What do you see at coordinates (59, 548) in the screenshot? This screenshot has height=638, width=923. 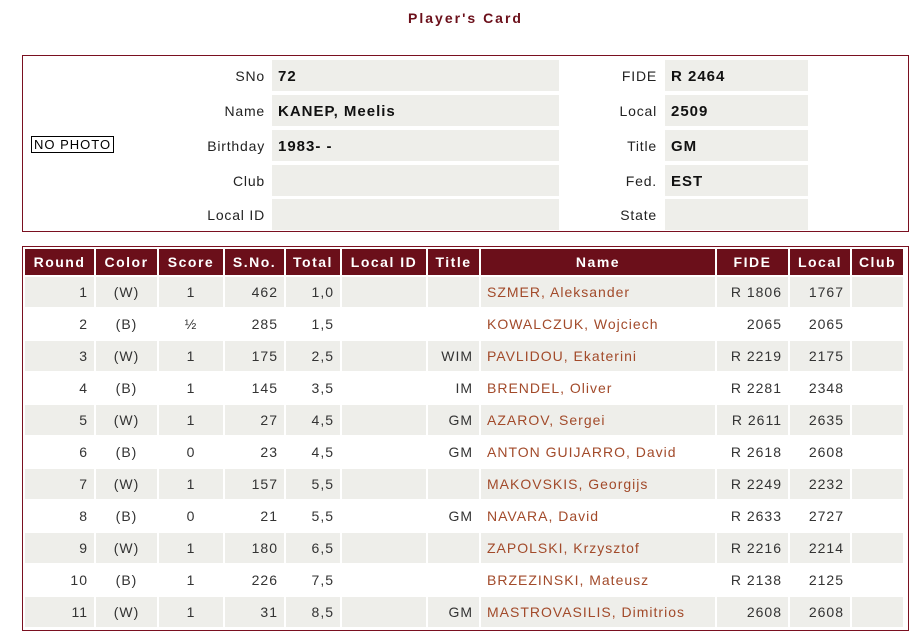 I see `cell-round: 9` at bounding box center [59, 548].